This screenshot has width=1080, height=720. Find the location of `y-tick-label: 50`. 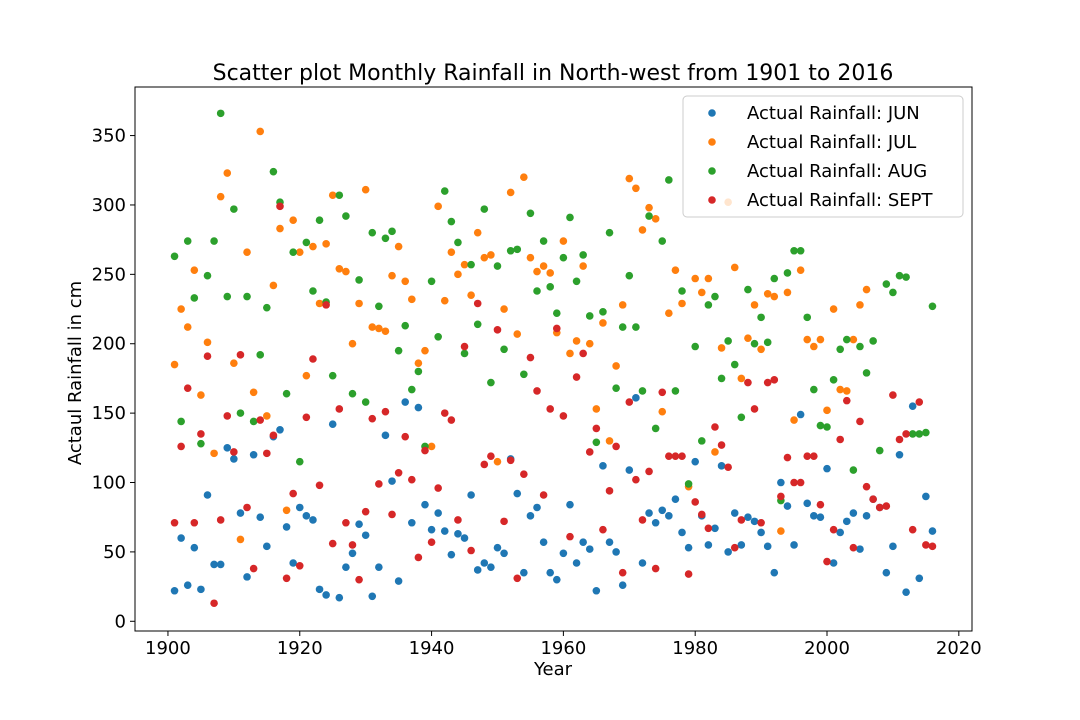

y-tick-label: 50 is located at coordinates (114, 552).